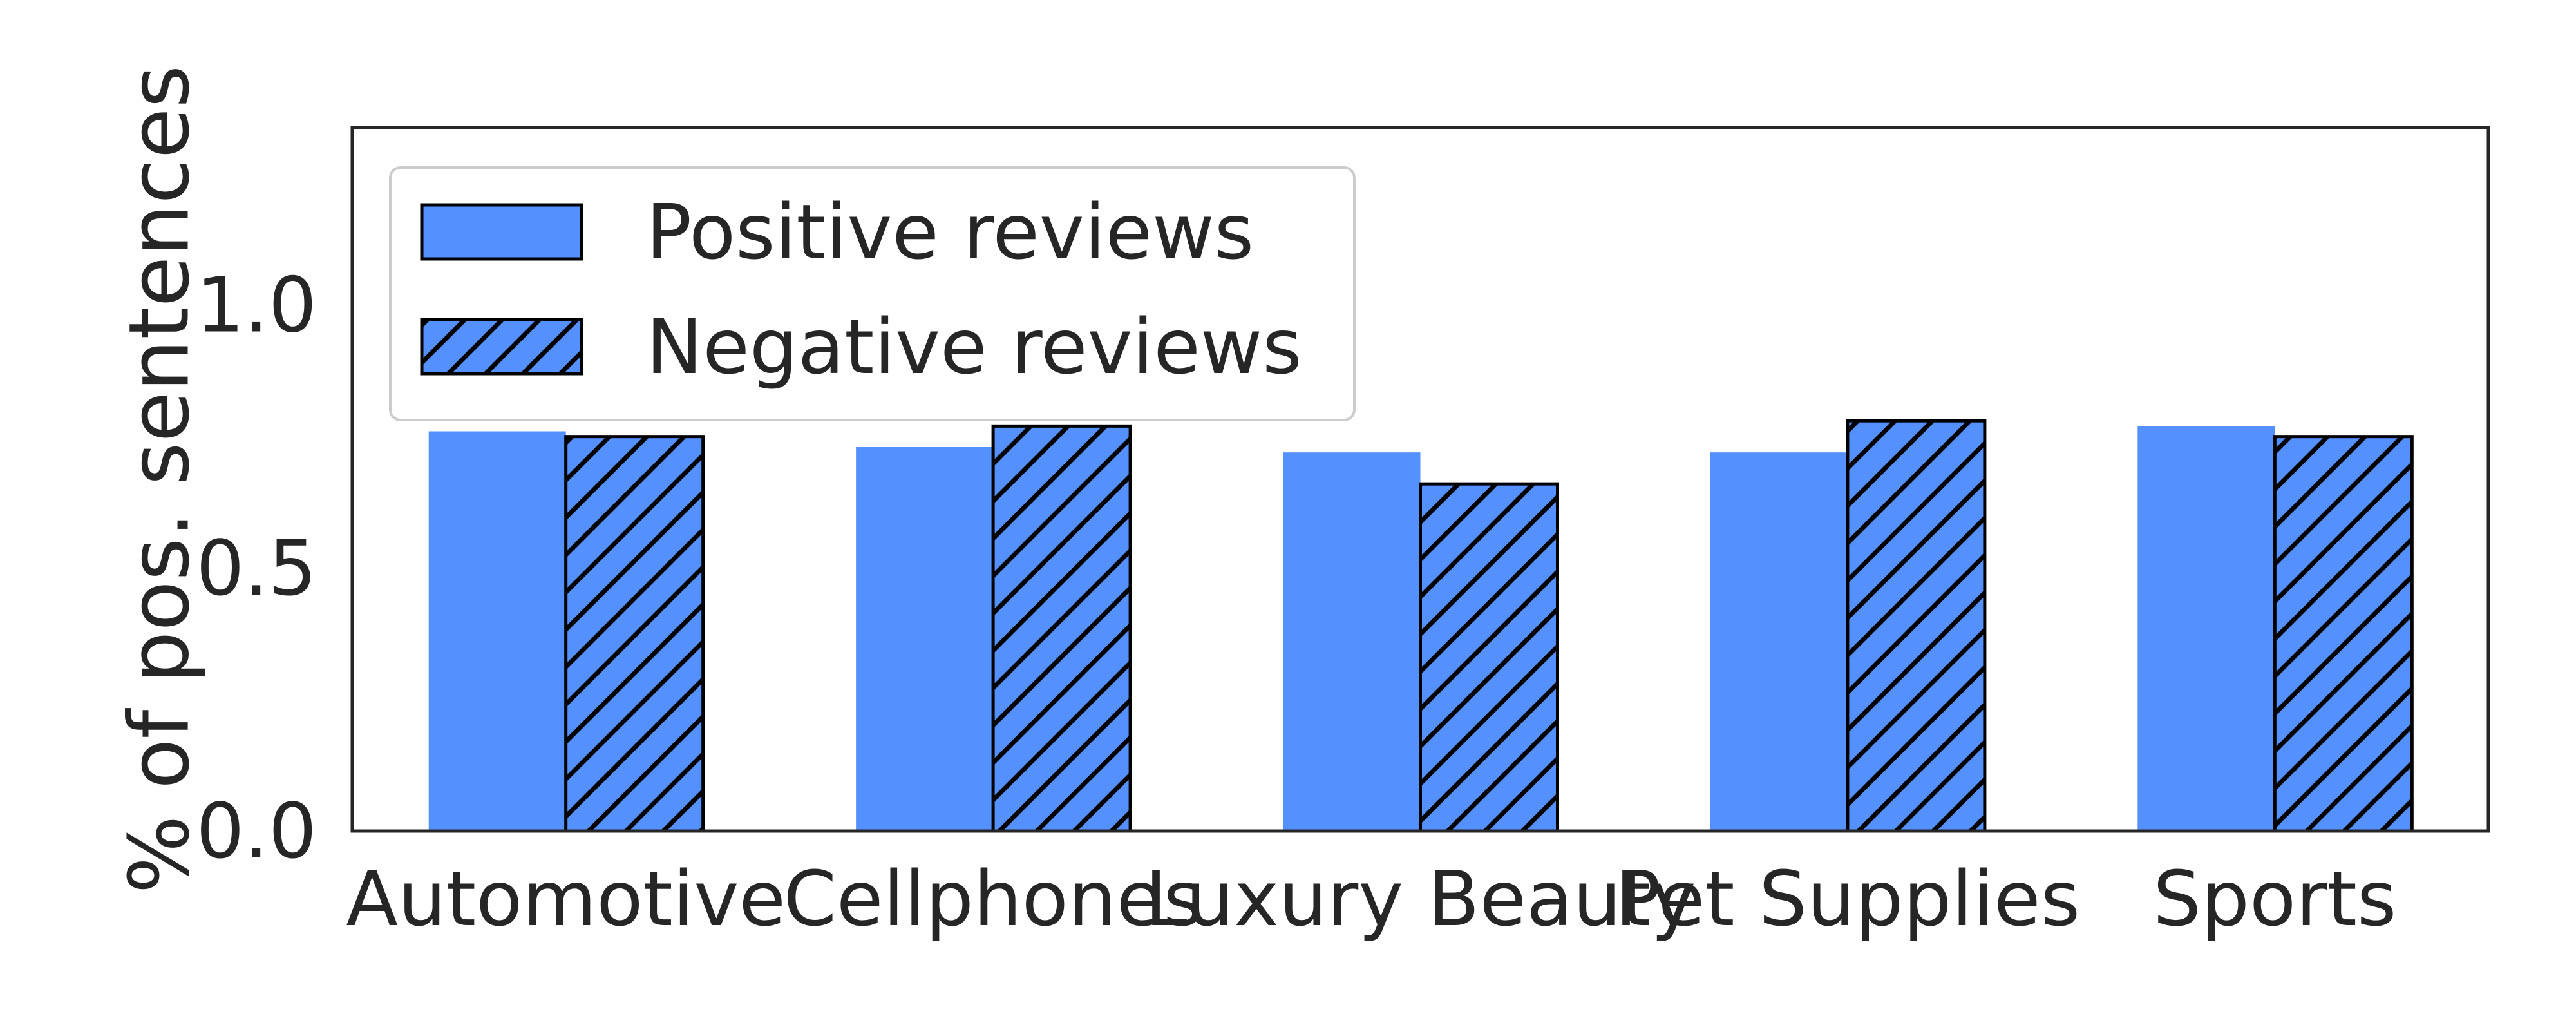 The width and height of the screenshot is (2576, 1034). What do you see at coordinates (1420, 898) in the screenshot?
I see `x-tick-label: Luxury Beauty` at bounding box center [1420, 898].